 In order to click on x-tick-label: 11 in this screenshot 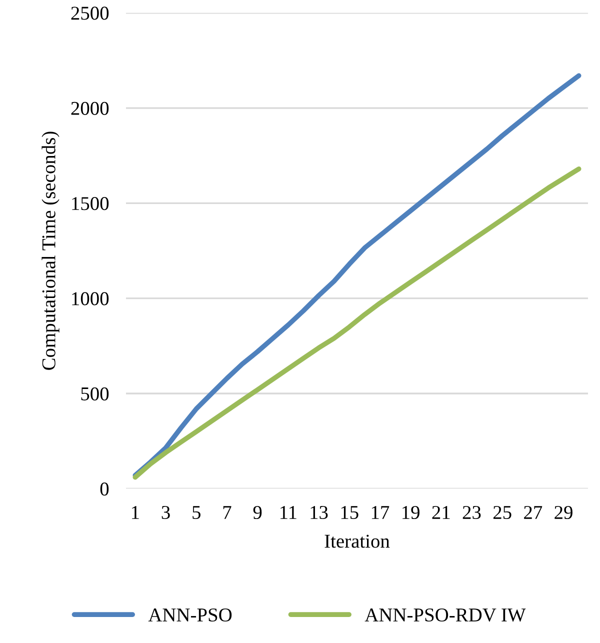, I will do `click(288, 512)`.